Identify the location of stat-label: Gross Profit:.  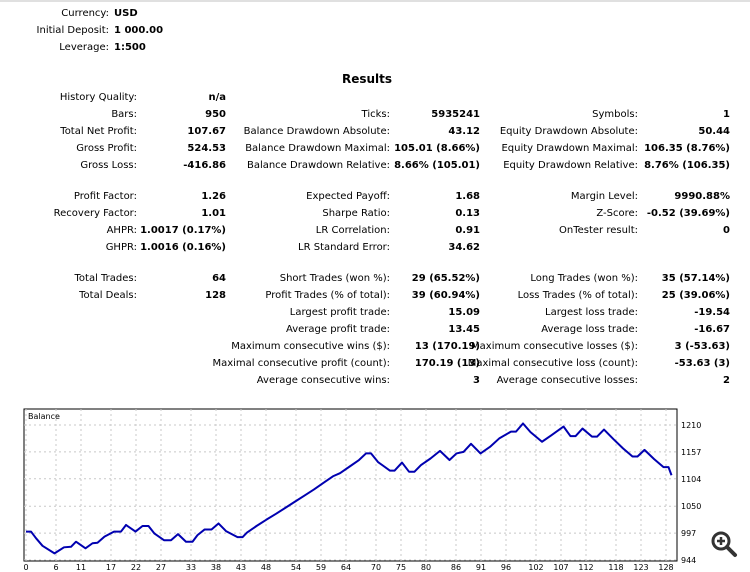
(106, 148).